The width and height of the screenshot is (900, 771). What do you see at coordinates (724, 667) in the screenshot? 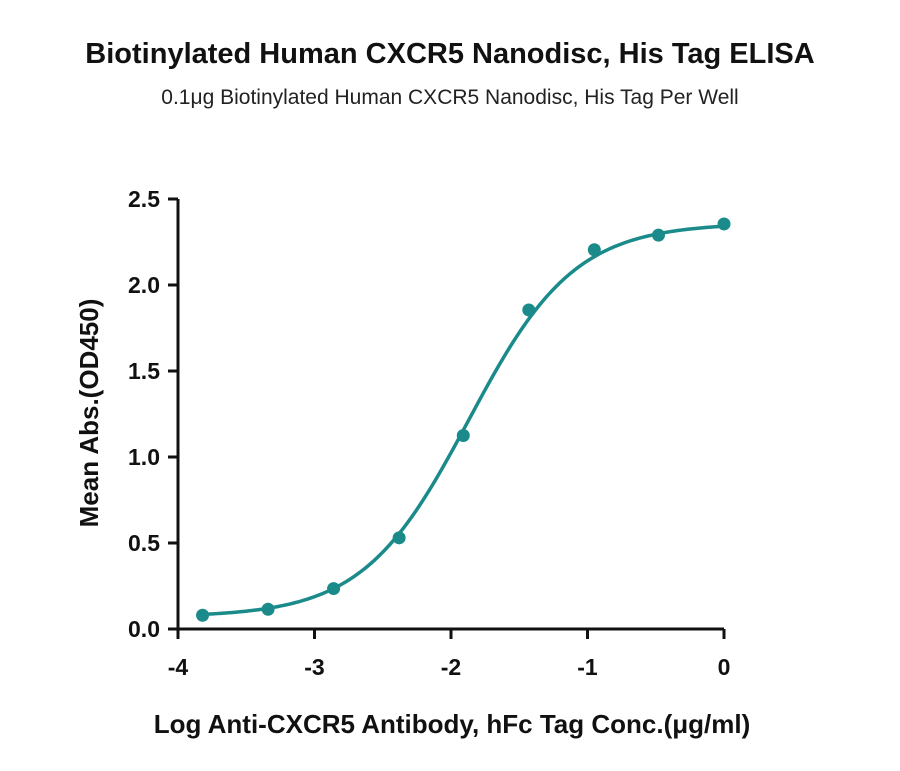
I see `x-tick-label: 0` at bounding box center [724, 667].